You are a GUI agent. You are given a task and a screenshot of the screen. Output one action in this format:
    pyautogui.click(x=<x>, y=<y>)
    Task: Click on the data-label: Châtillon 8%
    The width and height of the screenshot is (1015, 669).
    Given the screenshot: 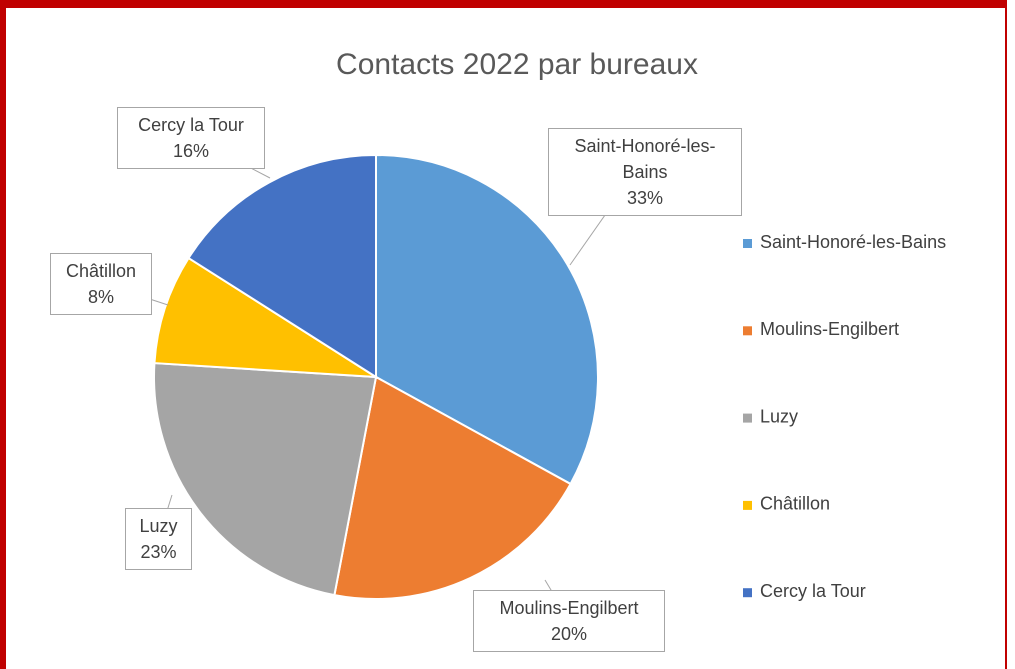 What is the action you would take?
    pyautogui.click(x=101, y=284)
    